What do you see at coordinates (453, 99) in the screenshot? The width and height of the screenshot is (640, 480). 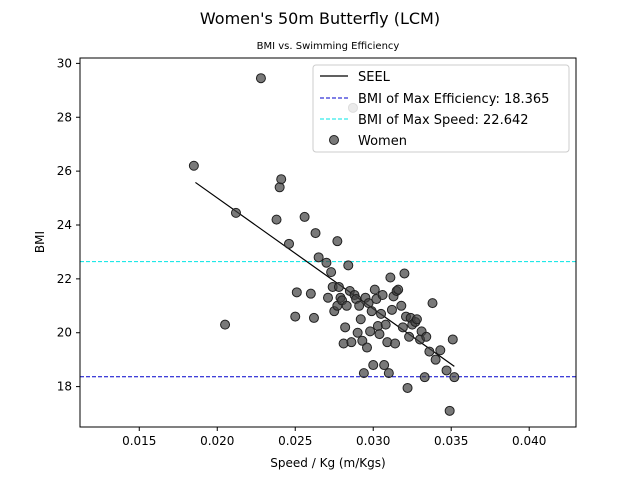 I see `legend-label-max-efficiency: BMI of Max Efficiency: 18.365` at bounding box center [453, 99].